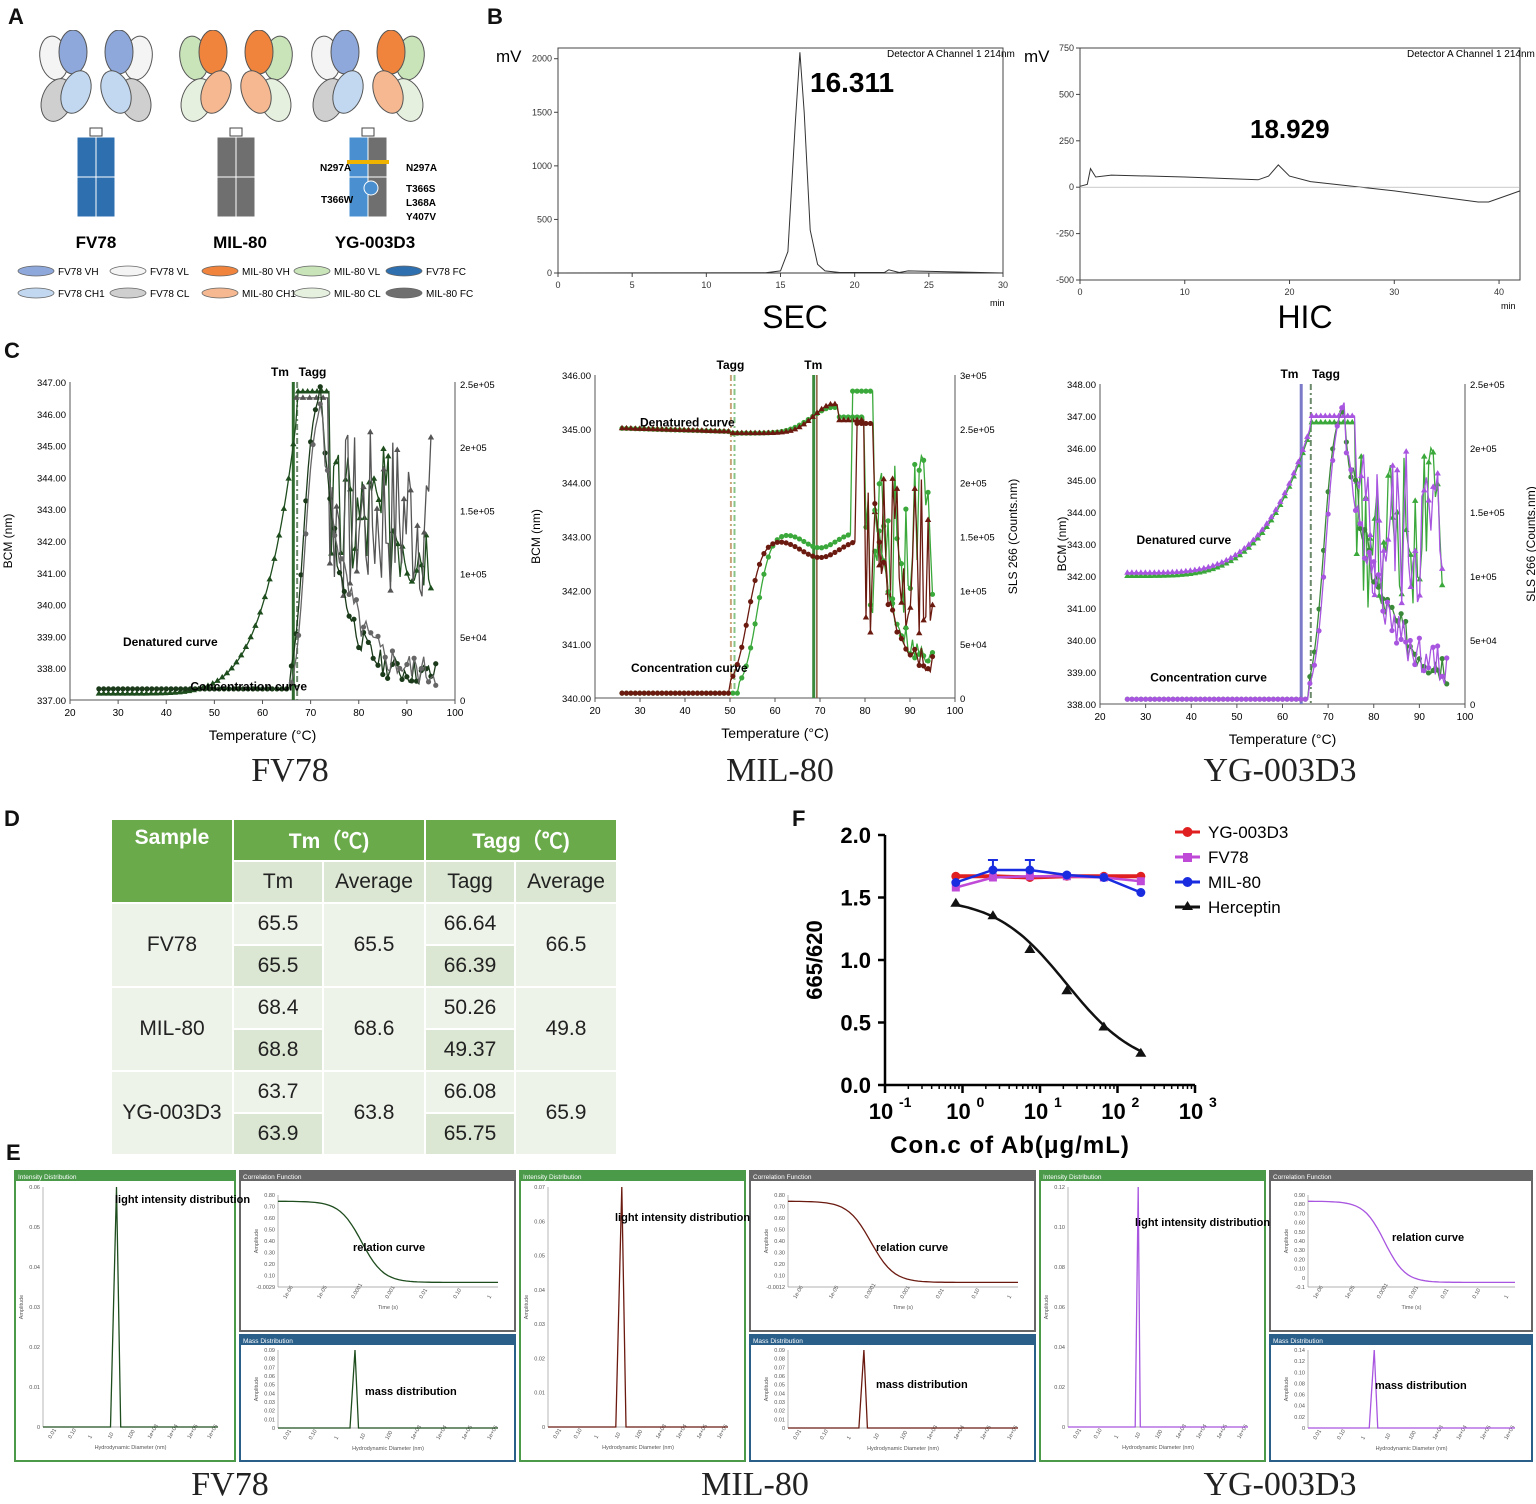 Image resolution: width=1536 pixels, height=1504 pixels. I want to click on hinge, so click(368, 132).